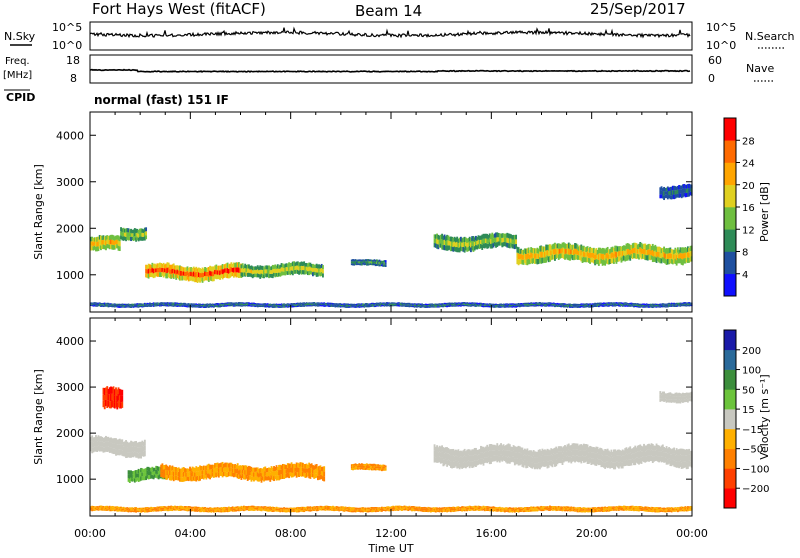 This screenshot has width=800, height=558. Describe the element at coordinates (20, 97) in the screenshot. I see `cpid-label: CPID` at that location.